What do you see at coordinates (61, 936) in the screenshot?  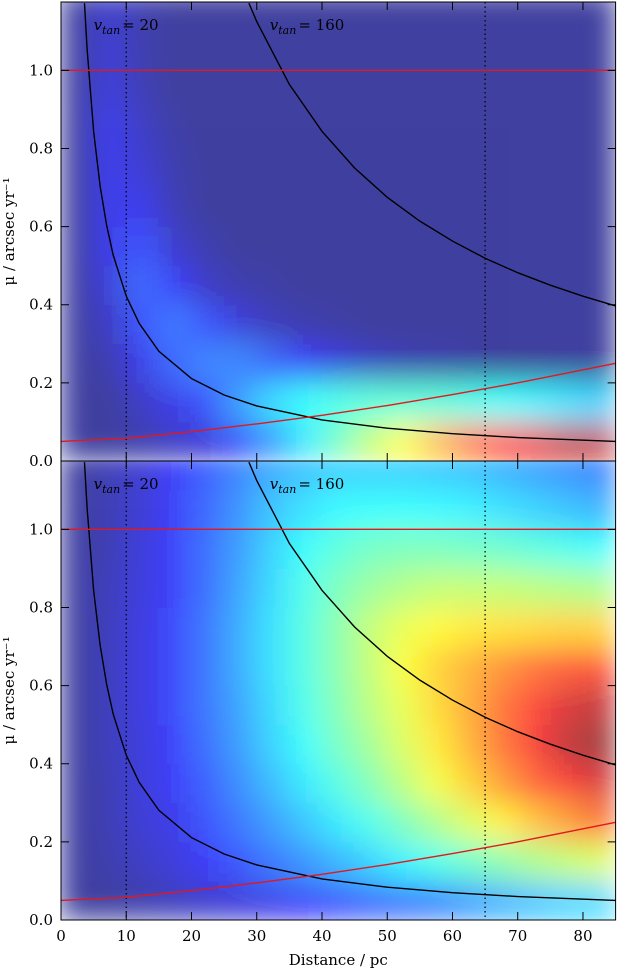 I see `x-tick-label: 0` at bounding box center [61, 936].